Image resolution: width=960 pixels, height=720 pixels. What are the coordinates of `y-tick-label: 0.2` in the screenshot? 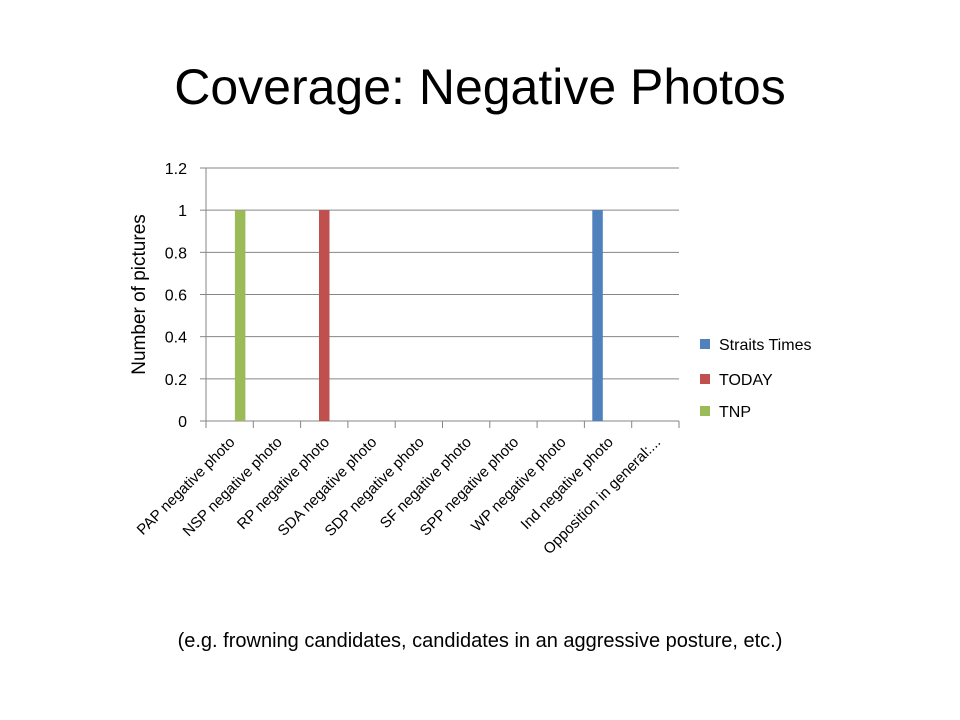 It's located at (176, 380).